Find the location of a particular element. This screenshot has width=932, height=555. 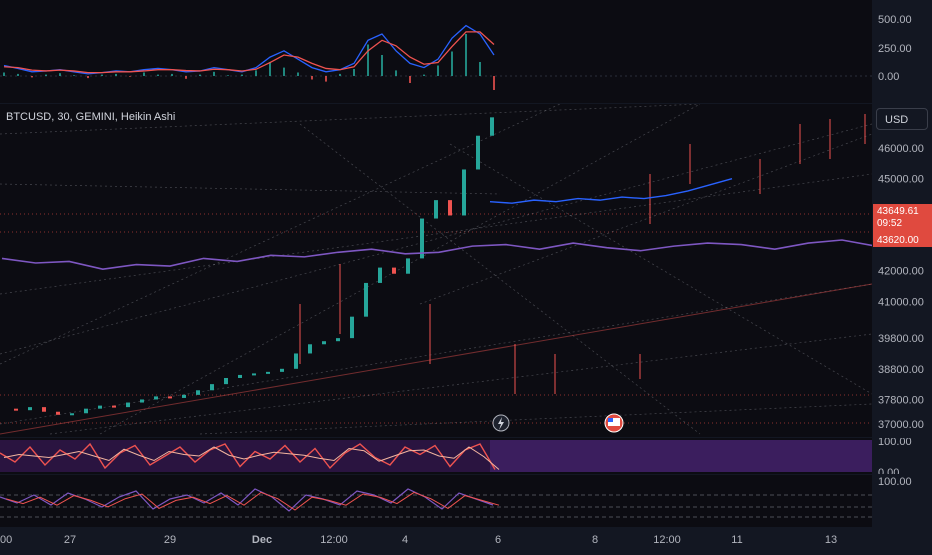

price-tick: 41000.00 is located at coordinates (901, 302).